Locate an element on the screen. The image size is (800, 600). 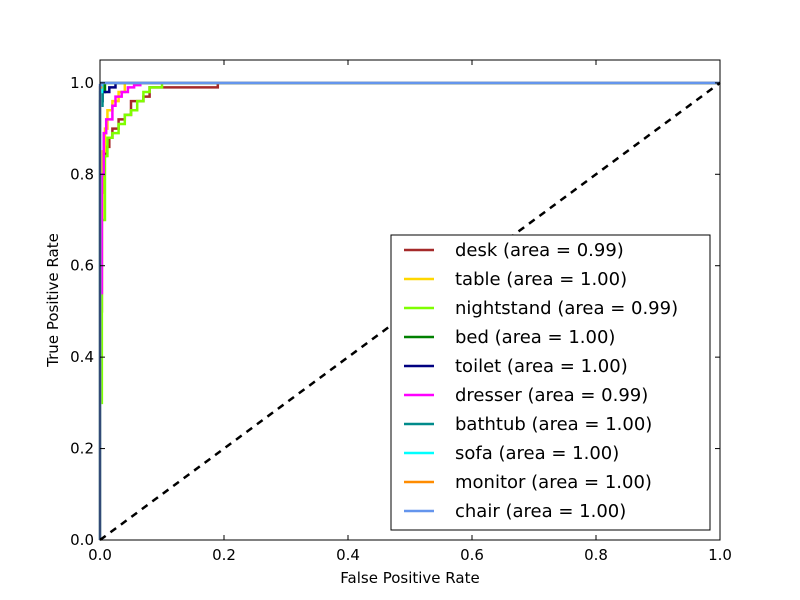
y-tick-label: 0.2 is located at coordinates (82, 449).